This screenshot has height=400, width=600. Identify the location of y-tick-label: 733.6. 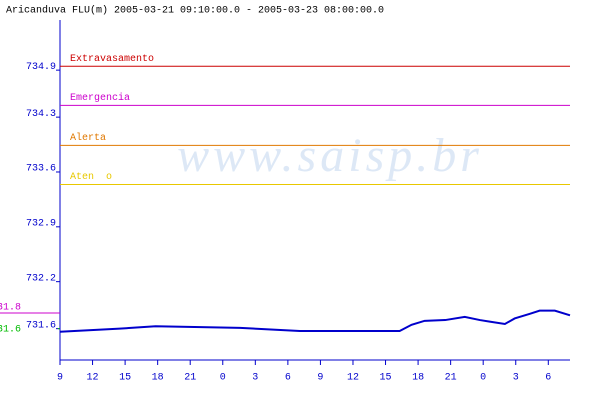
(41, 169).